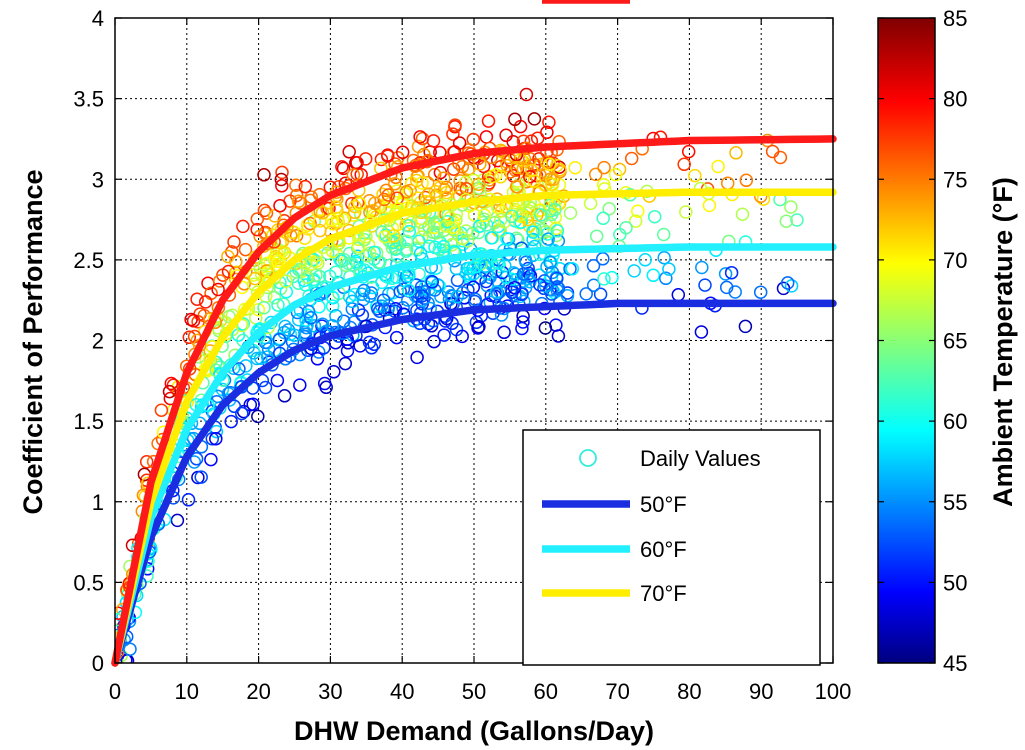  Describe the element at coordinates (258, 691) in the screenshot. I see `x-tick-label: 20` at that location.